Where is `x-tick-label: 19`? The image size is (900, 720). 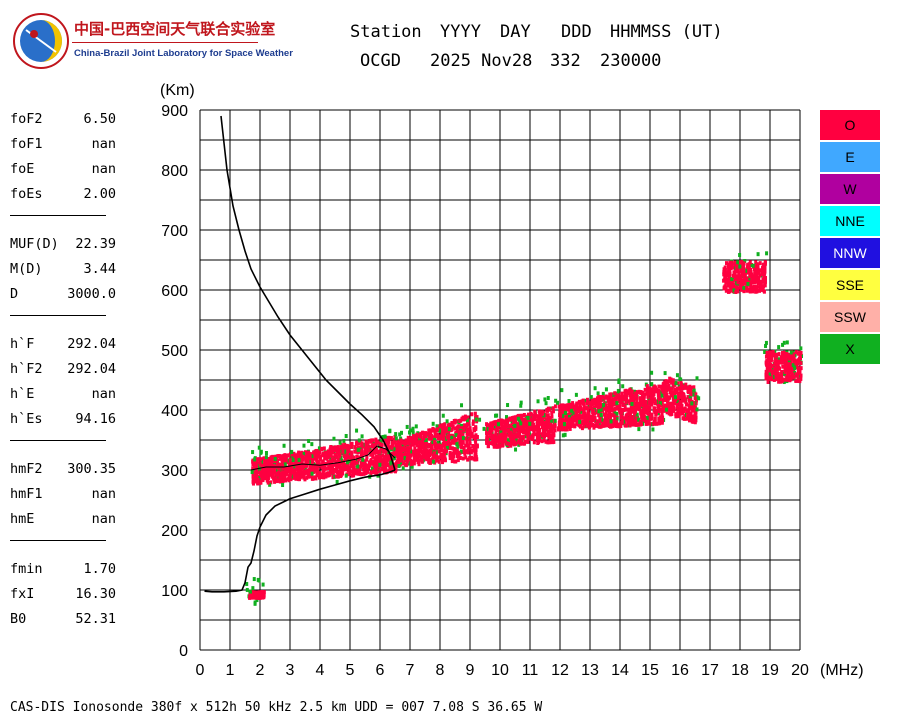
x-tick-label: 19 is located at coordinates (770, 670).